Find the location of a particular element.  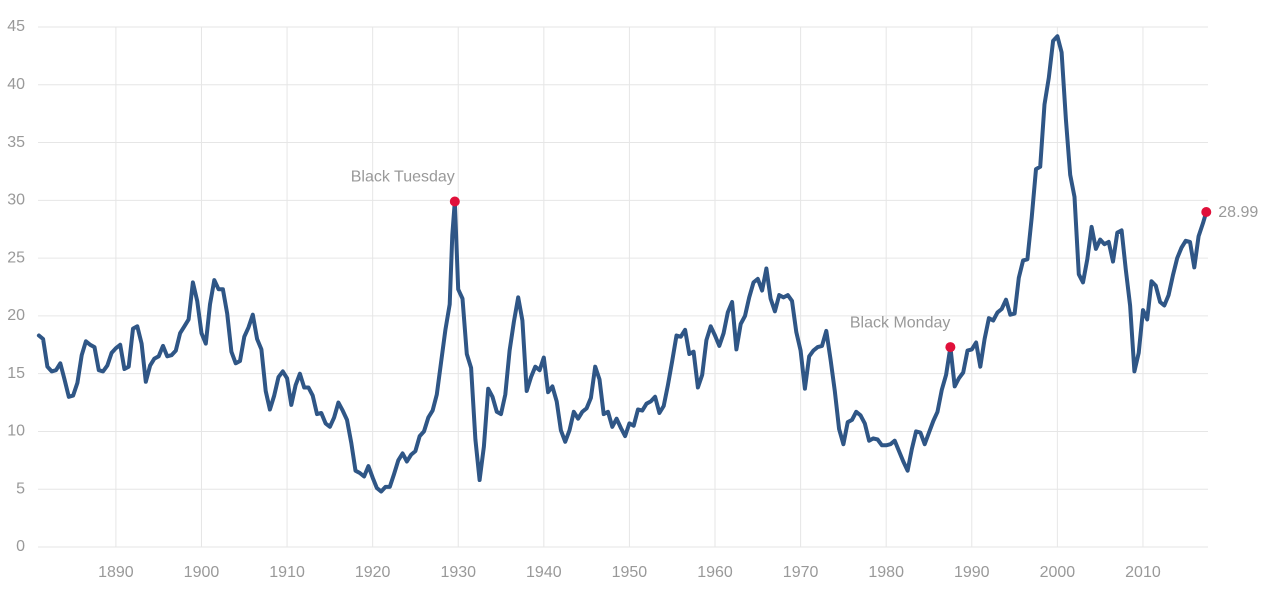

y-tick-label: 25 is located at coordinates (16, 257).